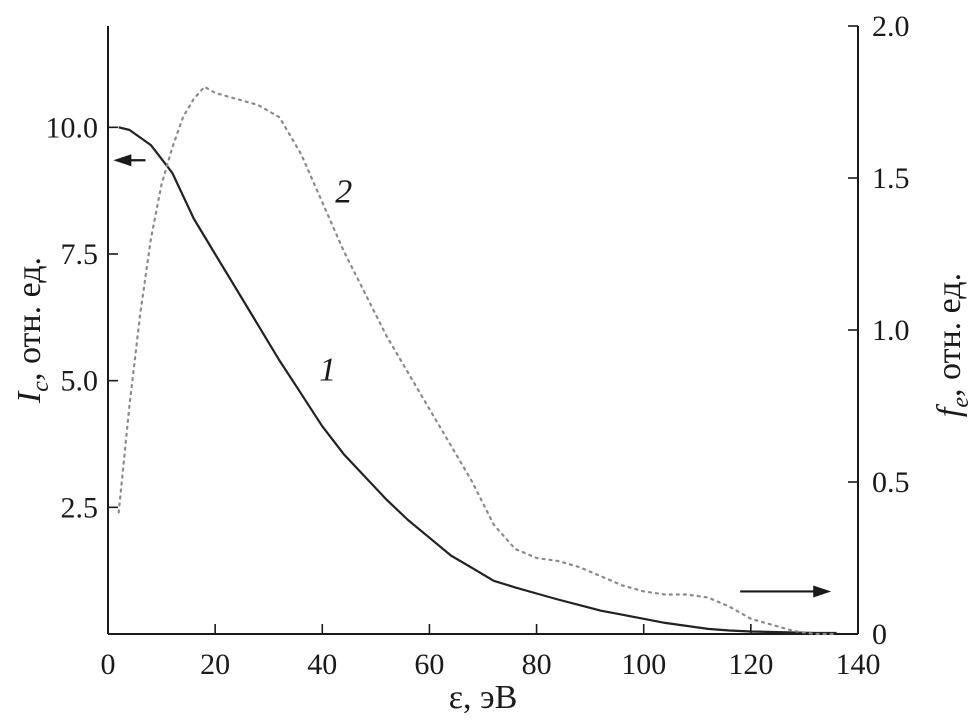 The width and height of the screenshot is (980, 723). I want to click on x-tick-label: 40, so click(322, 664).